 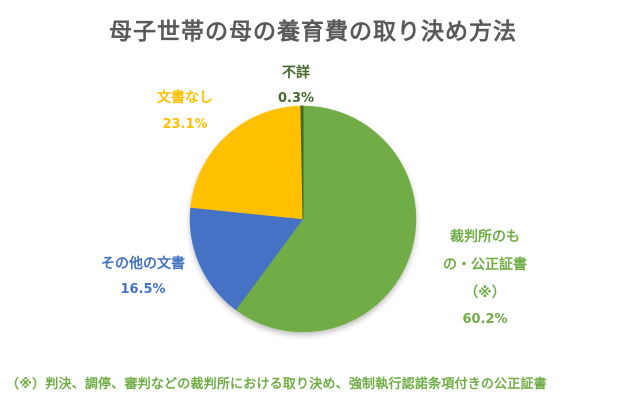 I want to click on label-nodoc-name: 文書なし, so click(x=185, y=98).